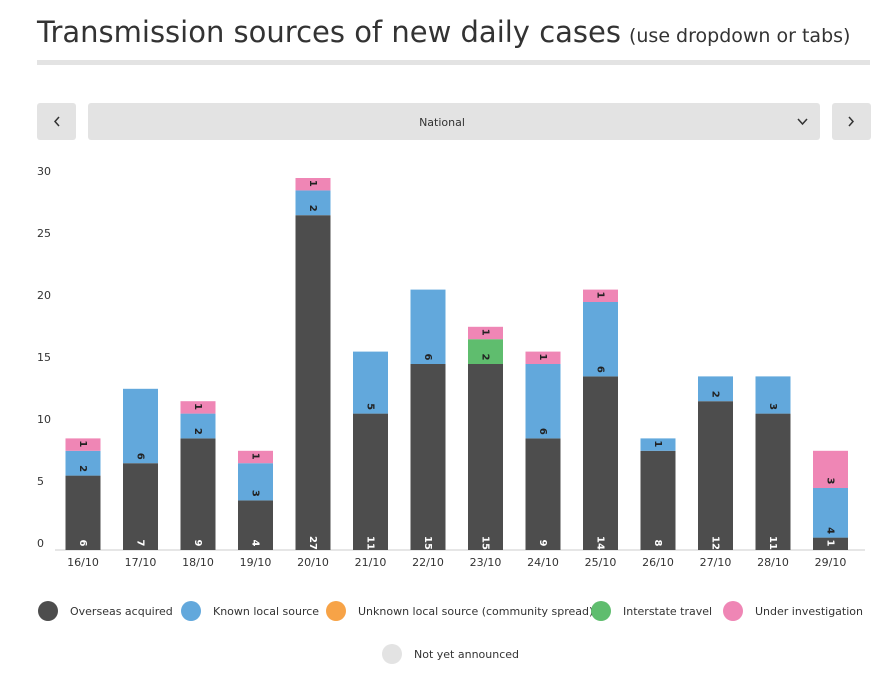  I want to click on x-tick-label: 24/10, so click(543, 562).